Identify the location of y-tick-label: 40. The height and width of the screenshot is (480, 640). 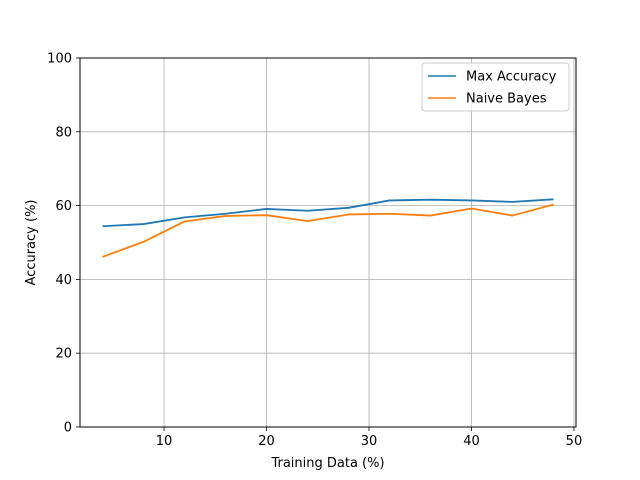
(63, 280).